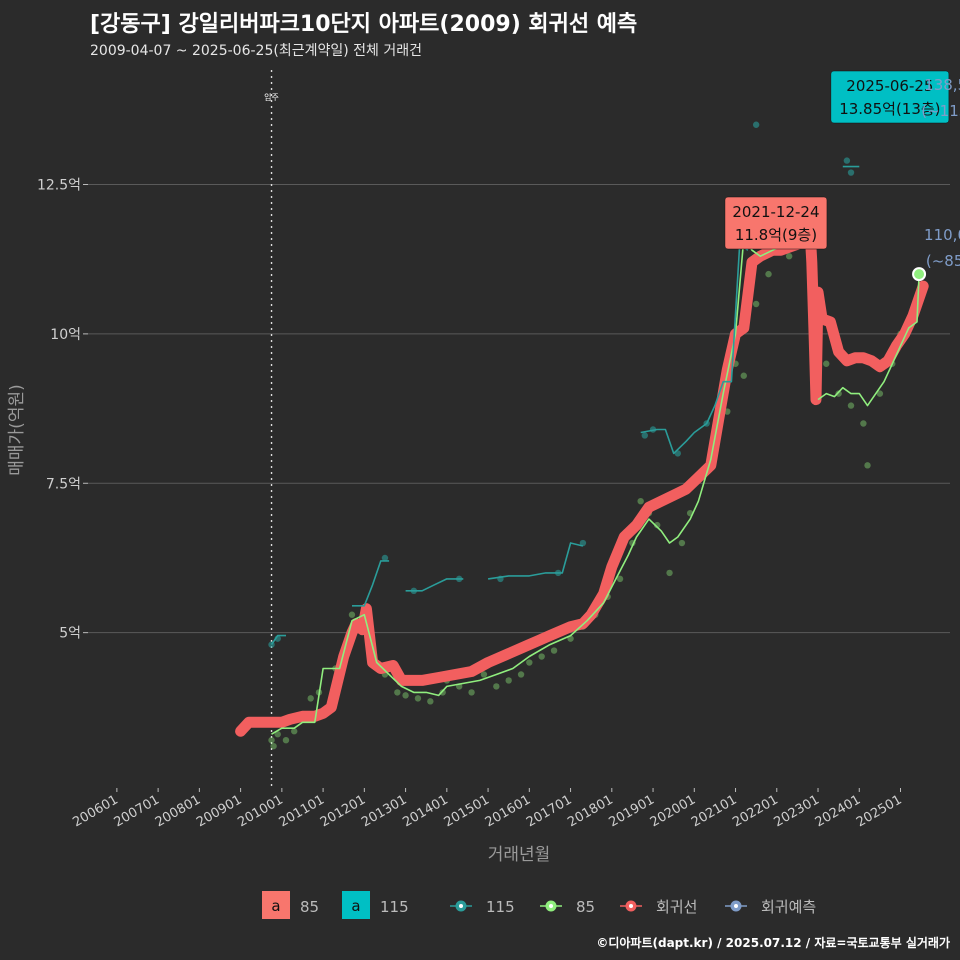  I want to click on x-tick-label: 201001, so click(260, 811).